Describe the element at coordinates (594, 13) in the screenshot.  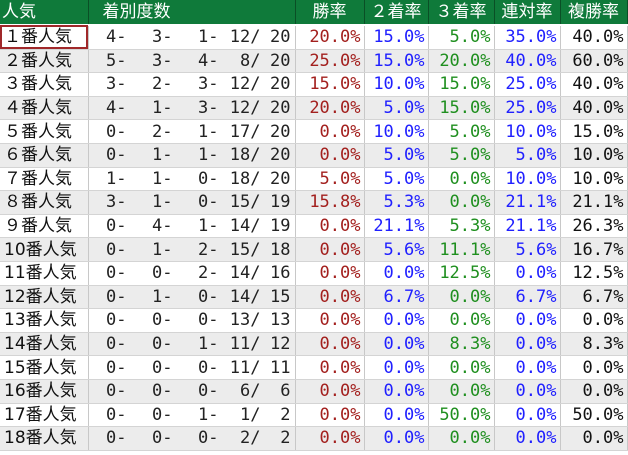
I see `header-fukusho-rate: 複勝率` at that location.